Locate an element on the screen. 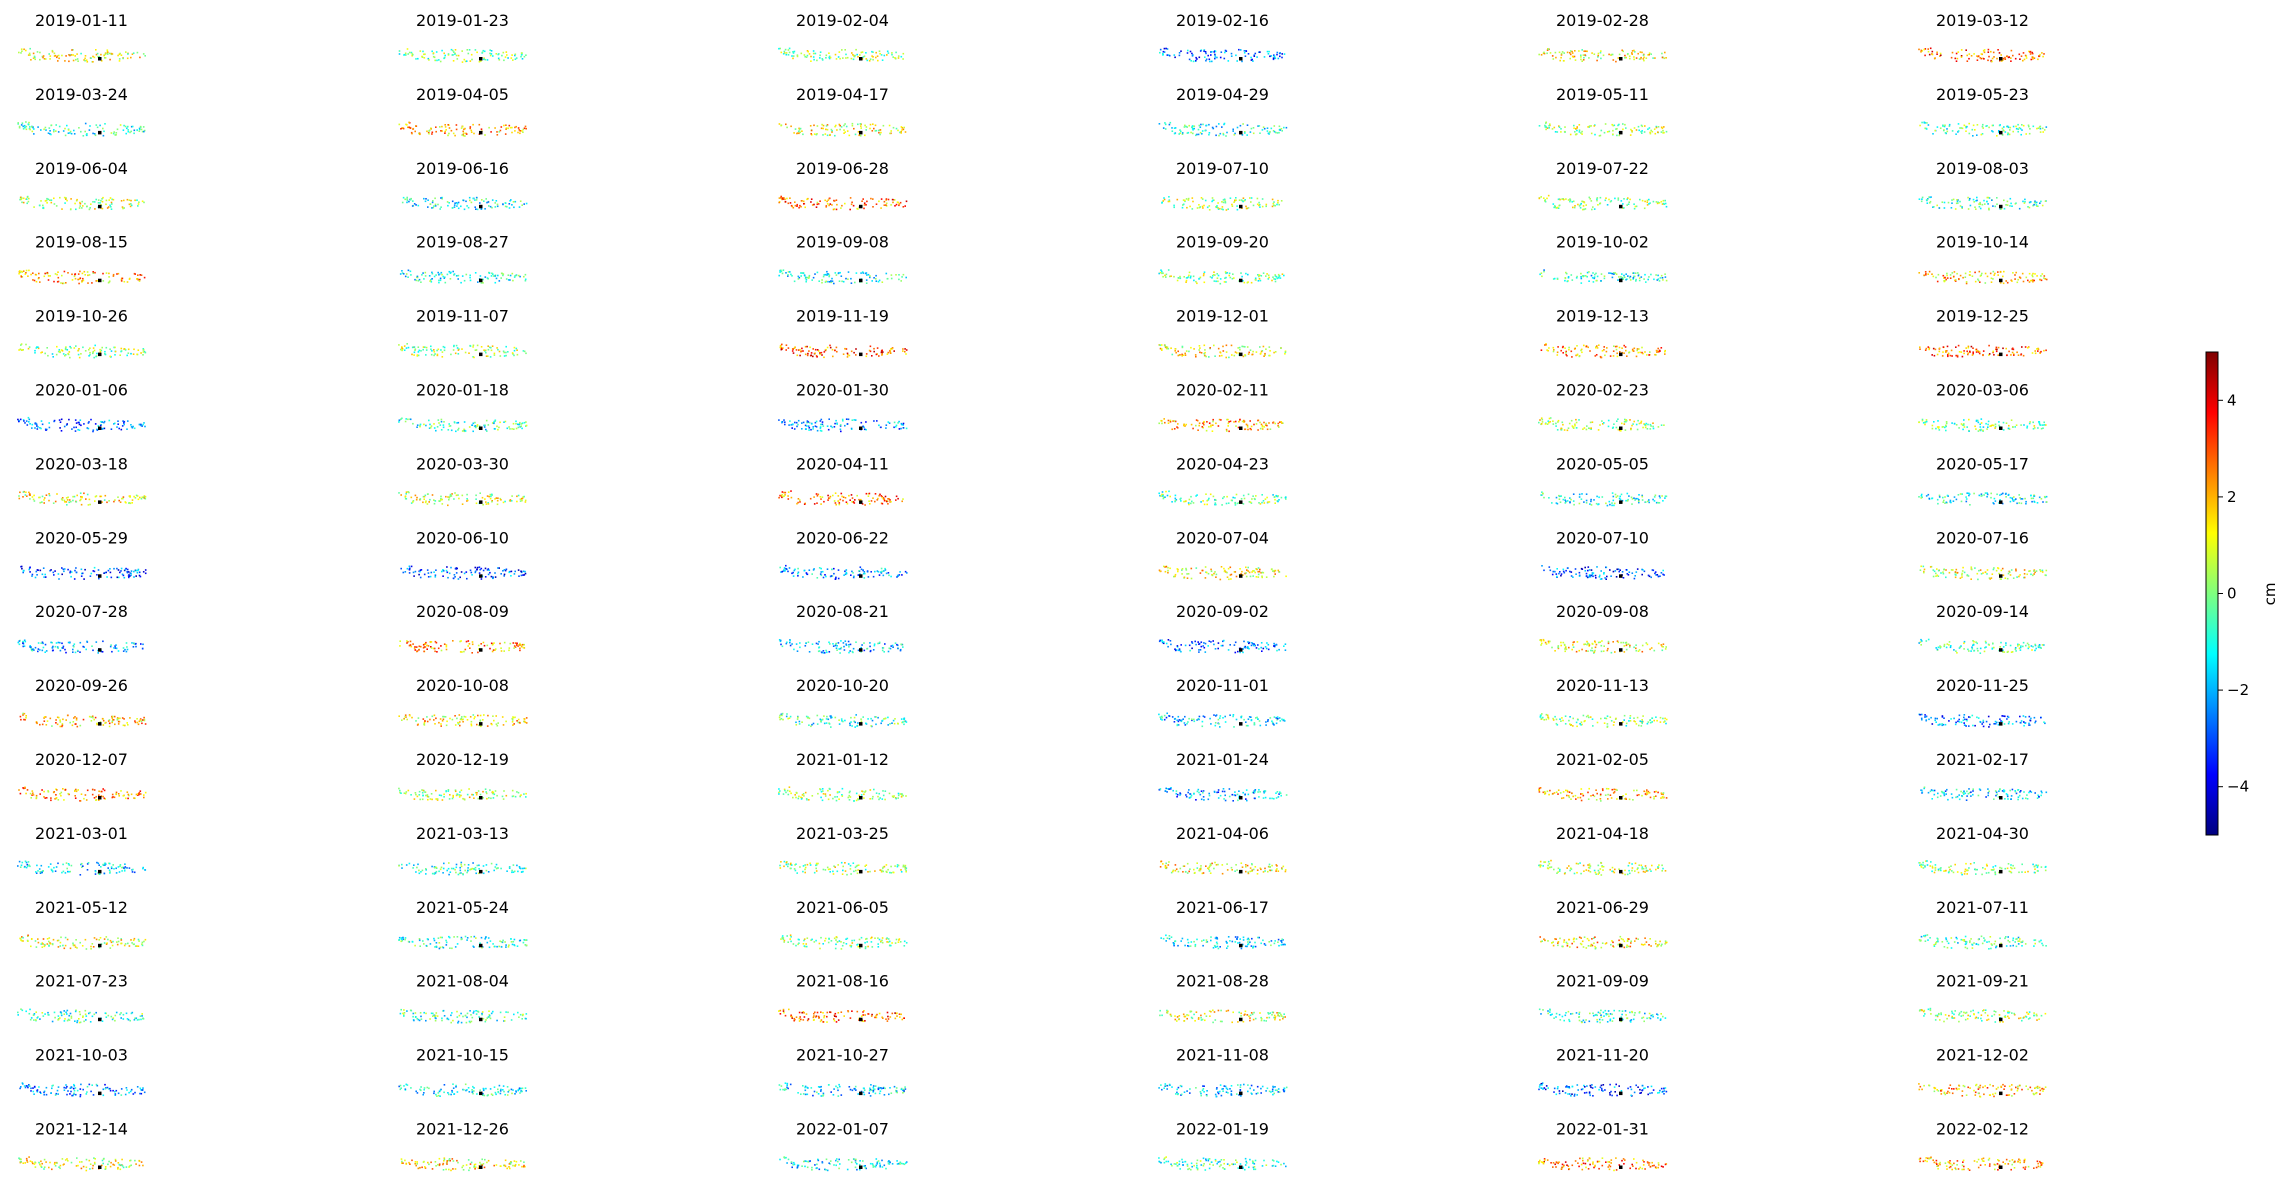  reference-point is located at coordinates (1241, 280).